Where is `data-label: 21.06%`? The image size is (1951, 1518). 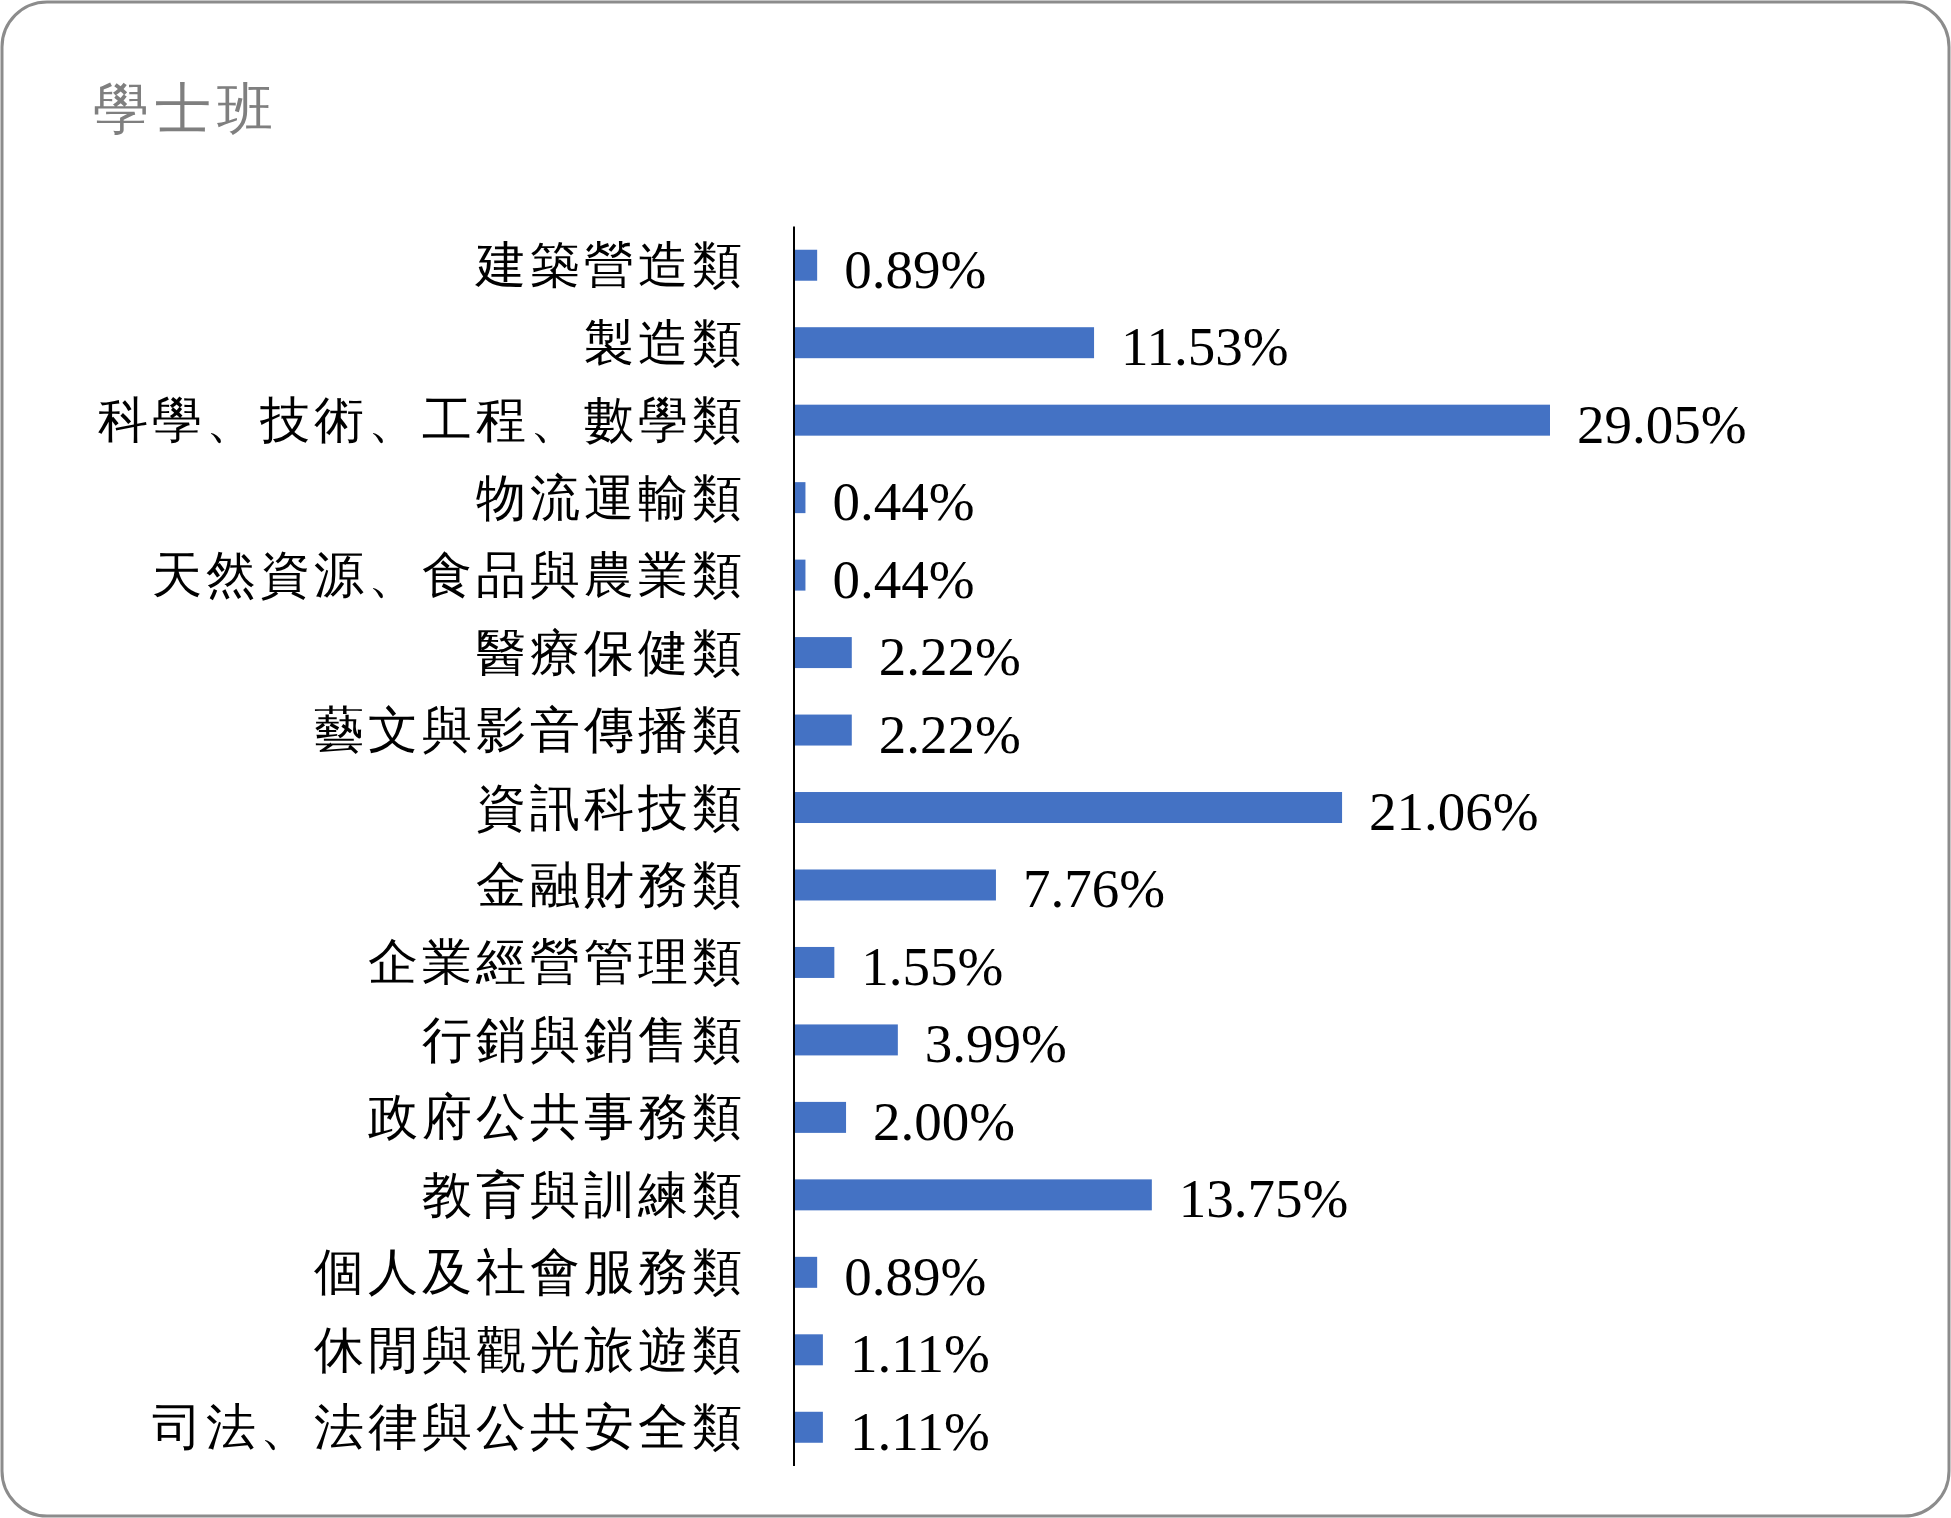 data-label: 21.06% is located at coordinates (1454, 812).